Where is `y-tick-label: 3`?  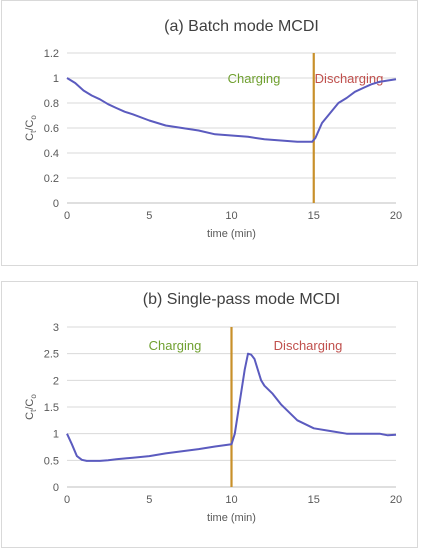 y-tick-label: 3 is located at coordinates (56, 328).